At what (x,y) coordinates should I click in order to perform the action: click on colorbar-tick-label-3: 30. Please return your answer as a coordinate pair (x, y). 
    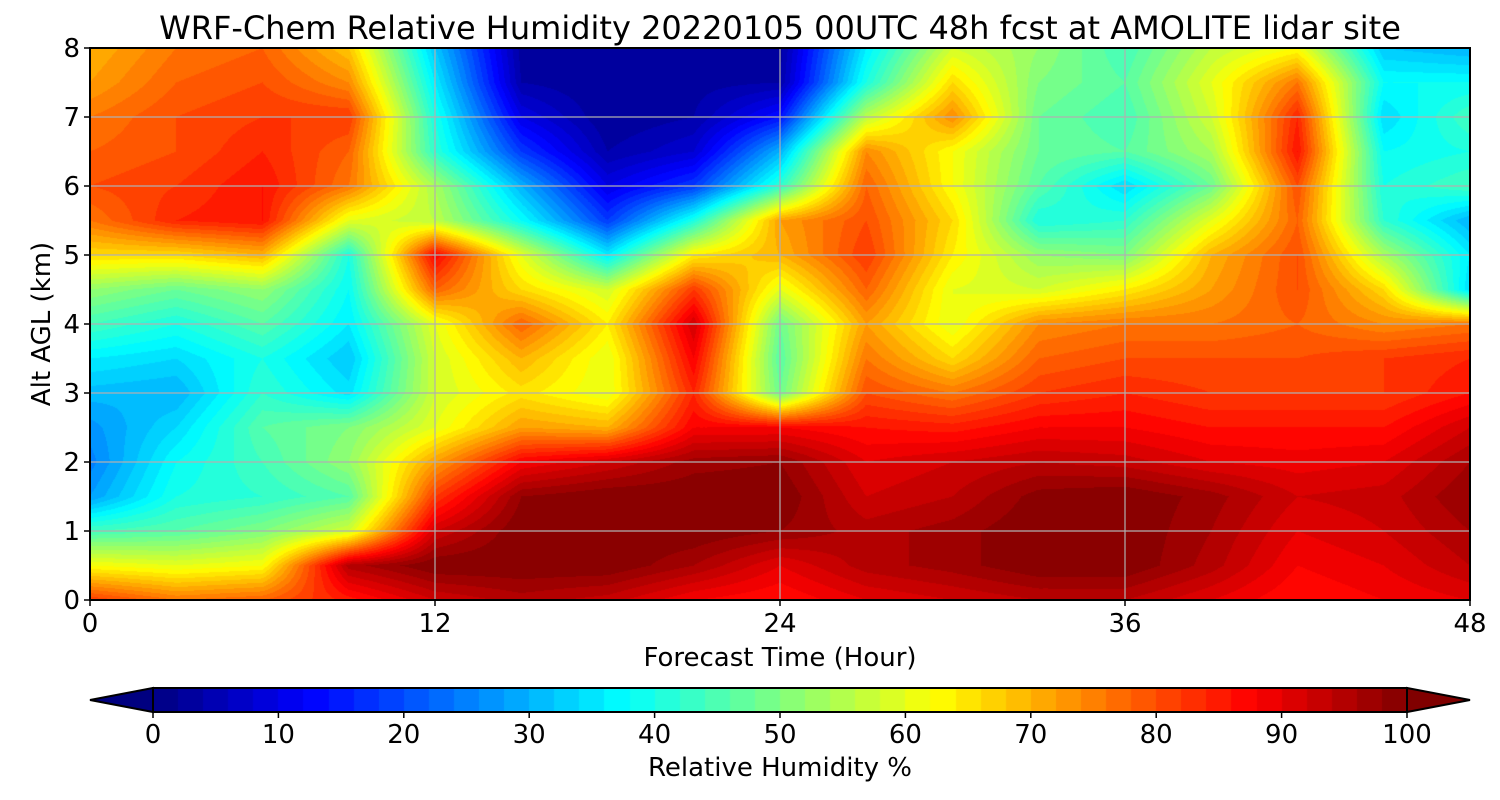
    Looking at the image, I should click on (529, 735).